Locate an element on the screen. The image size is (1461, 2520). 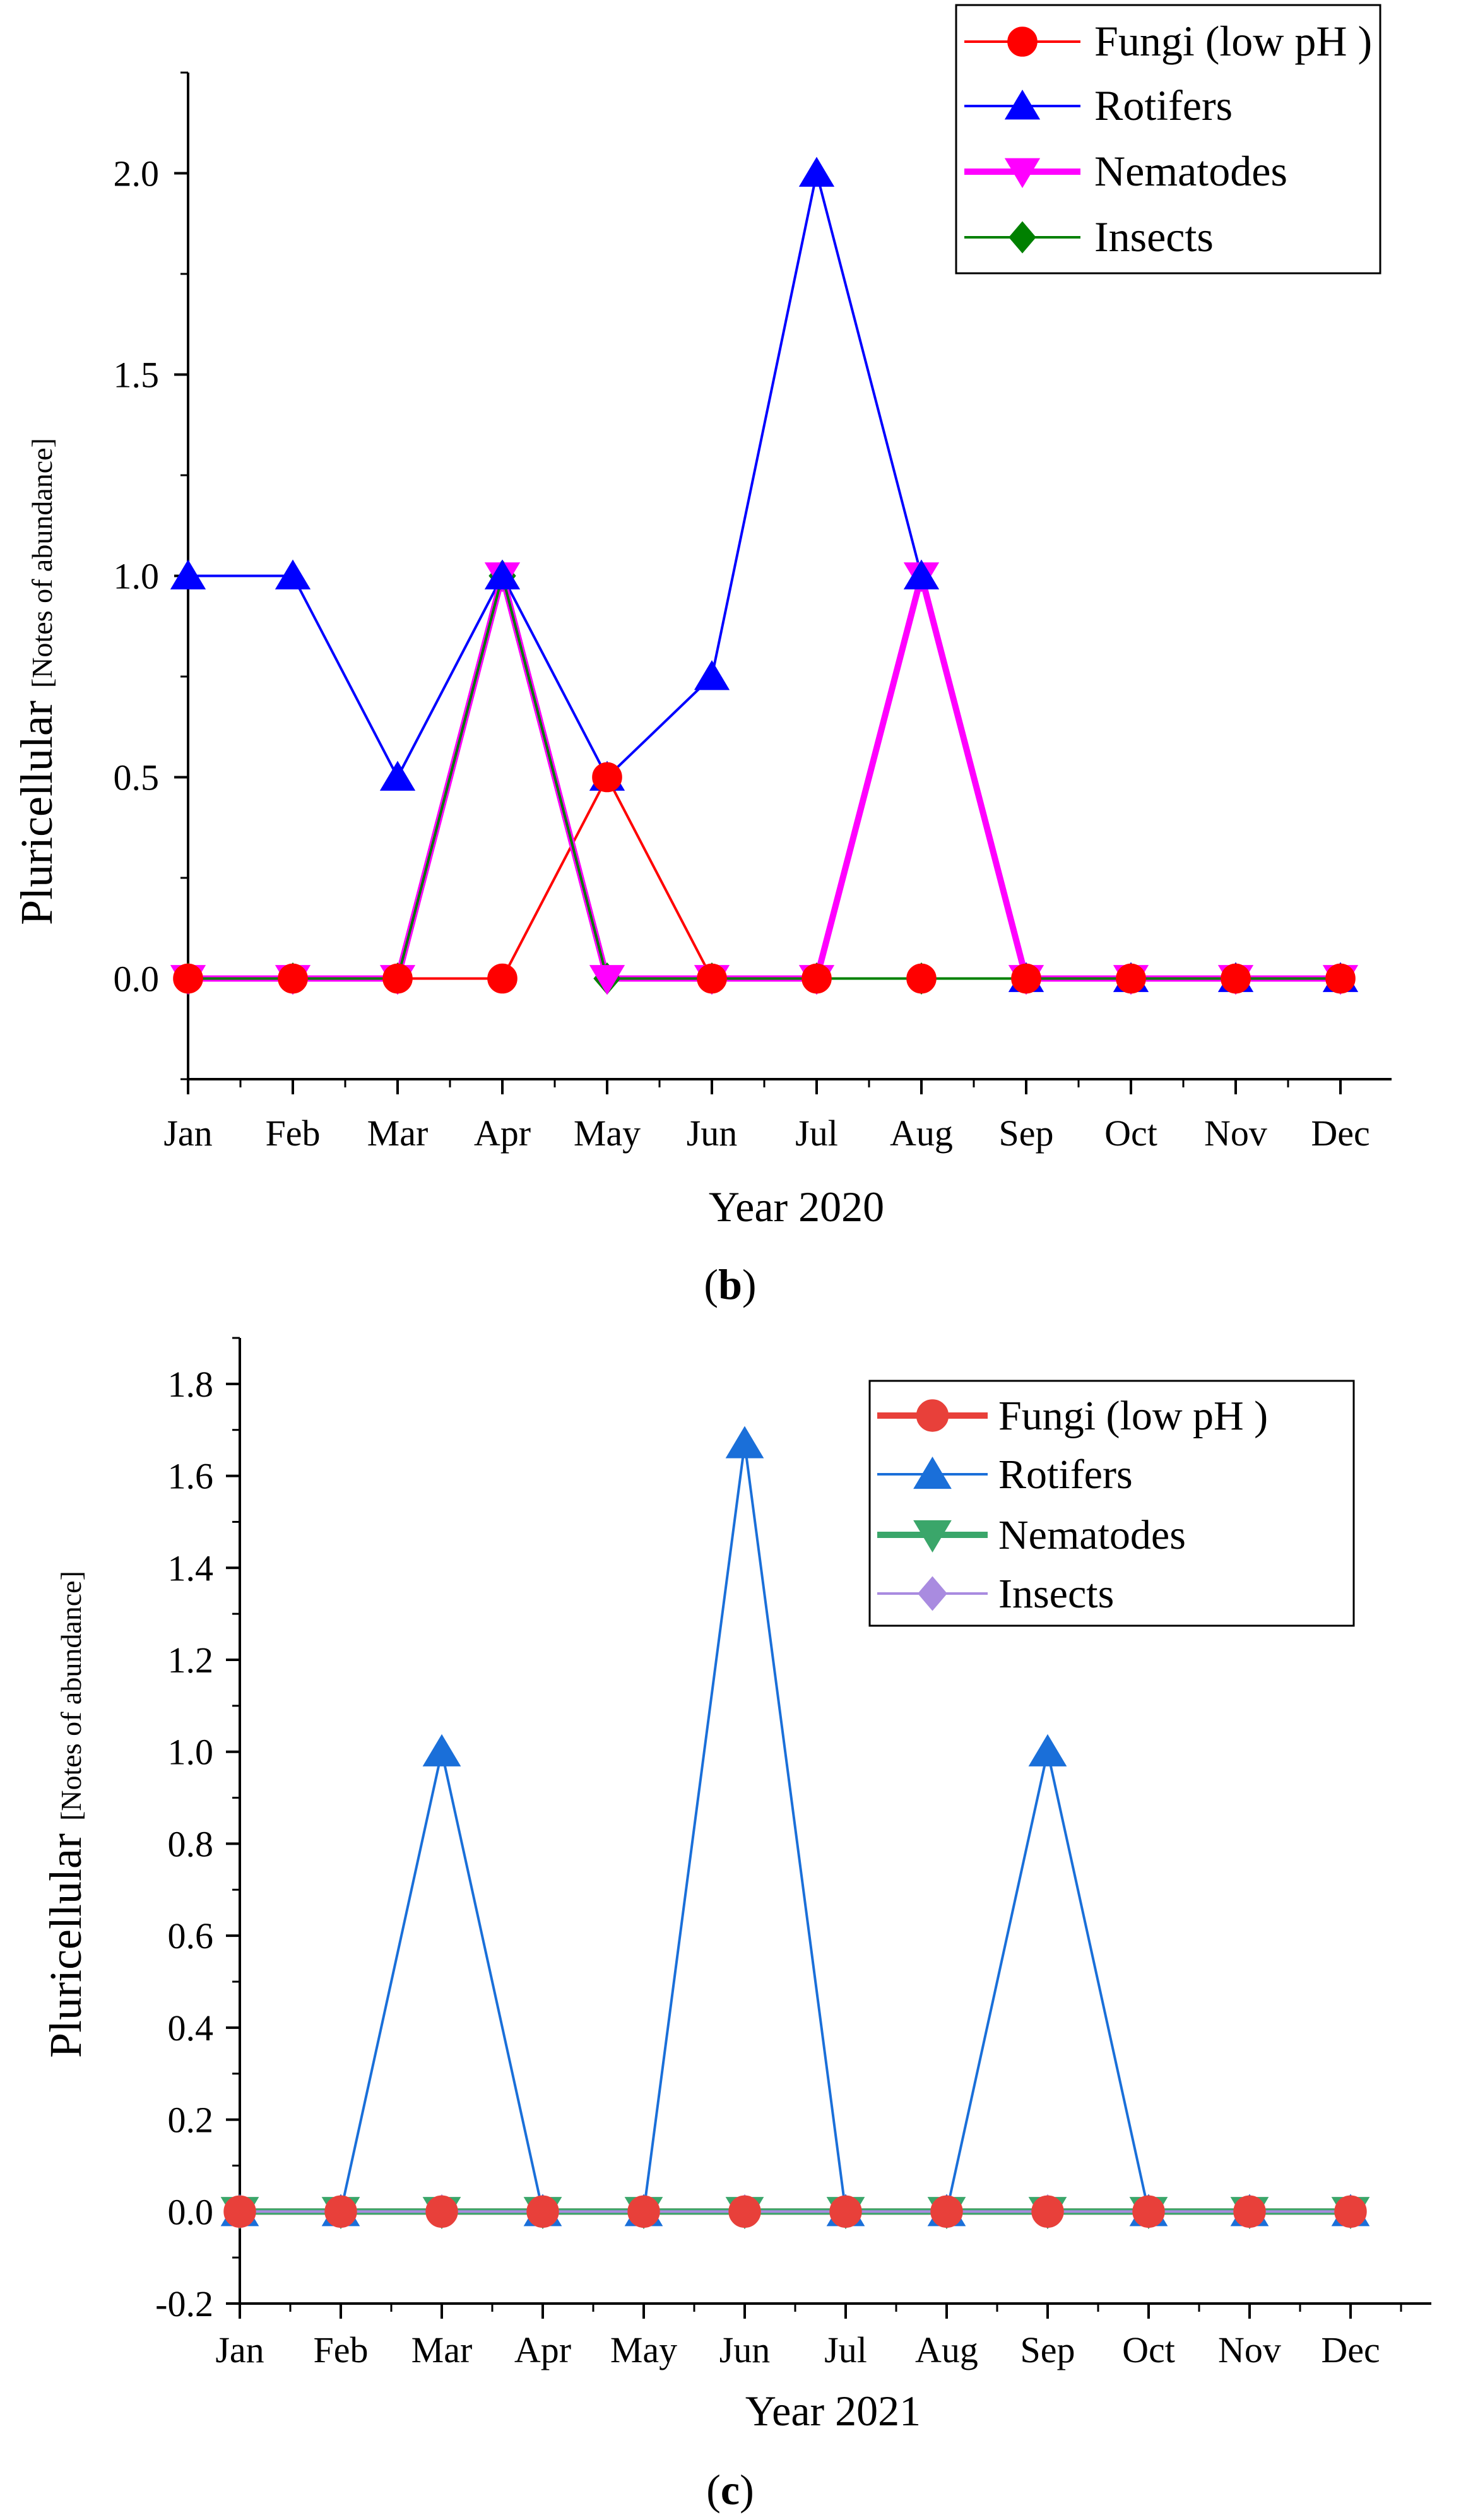
chart-b-panel-letter: b is located at coordinates (730, 1284).